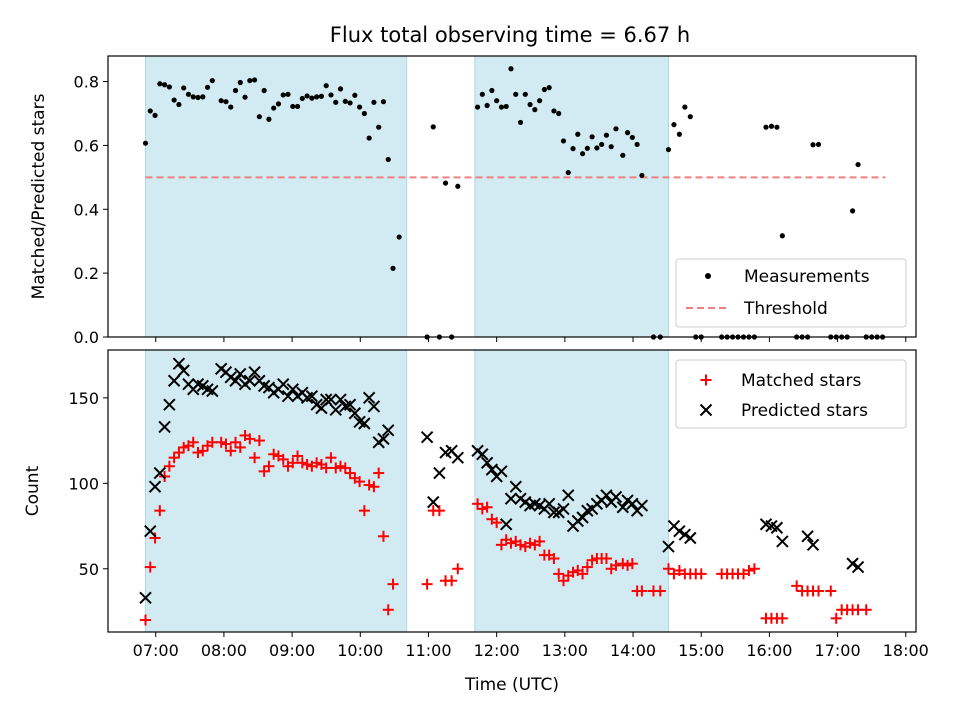  What do you see at coordinates (83, 398) in the screenshot?
I see `bottom-y-tick-label: 150` at bounding box center [83, 398].